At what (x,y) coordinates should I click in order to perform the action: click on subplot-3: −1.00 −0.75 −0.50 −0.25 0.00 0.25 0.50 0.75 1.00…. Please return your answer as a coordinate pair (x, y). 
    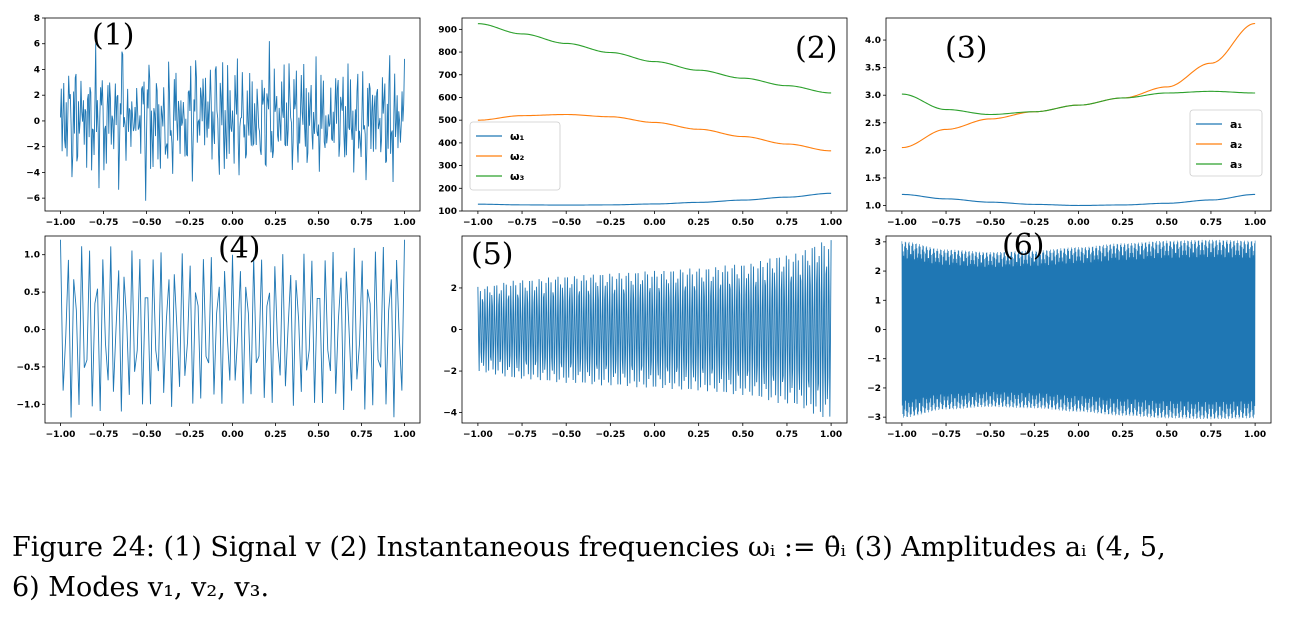
    Looking at the image, I should click on (1068, 122).